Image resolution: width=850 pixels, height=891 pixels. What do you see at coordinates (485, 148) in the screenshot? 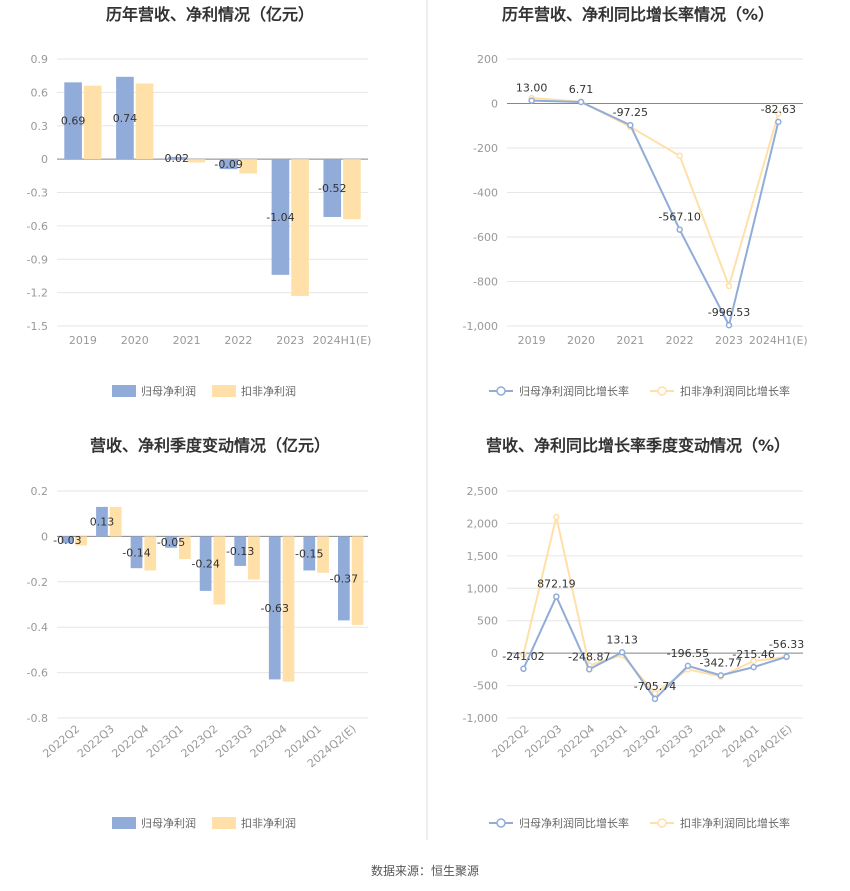
I see `y-tick-label: -200` at bounding box center [485, 148].